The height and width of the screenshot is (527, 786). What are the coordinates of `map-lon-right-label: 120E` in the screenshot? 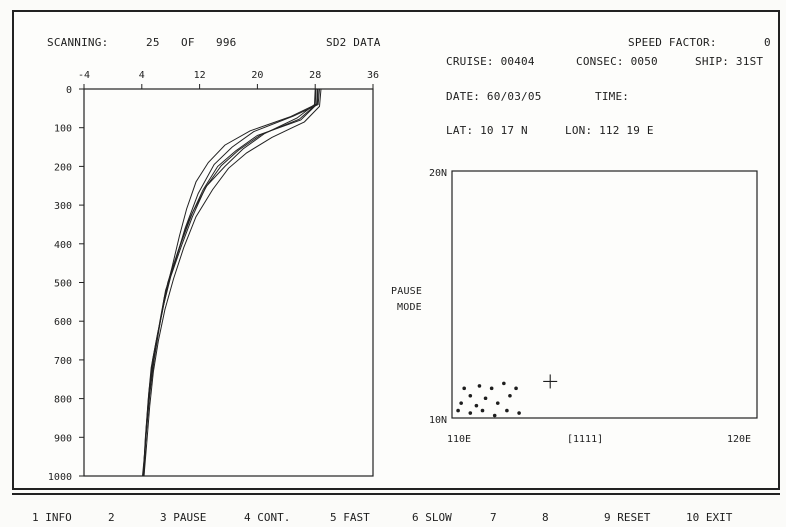 It's located at (739, 439).